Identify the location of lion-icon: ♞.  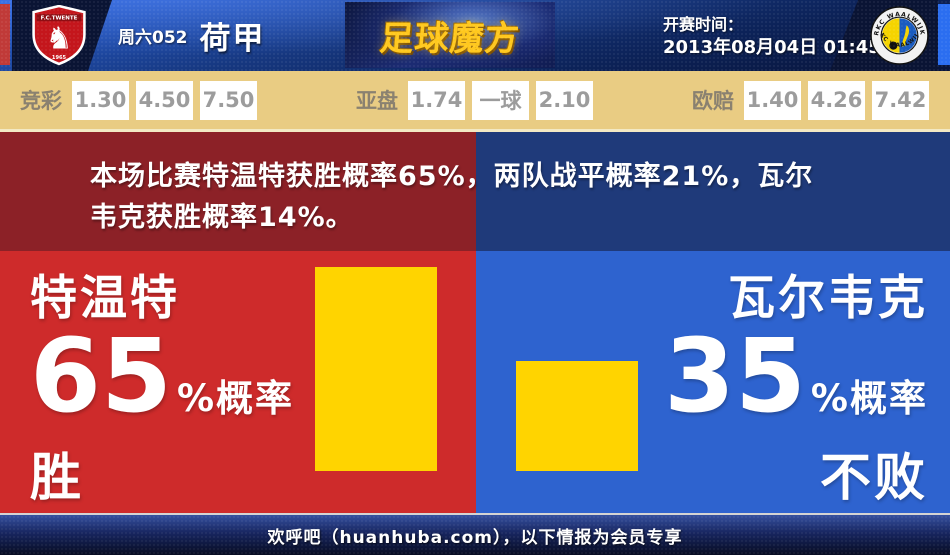
(58, 39).